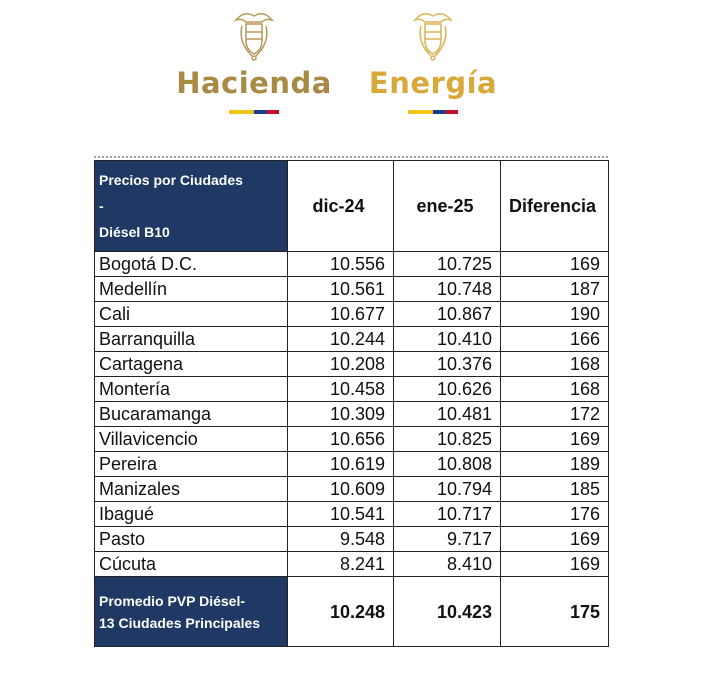  Describe the element at coordinates (447, 289) in the screenshot. I see `ene-25-cell: 10.748` at that location.